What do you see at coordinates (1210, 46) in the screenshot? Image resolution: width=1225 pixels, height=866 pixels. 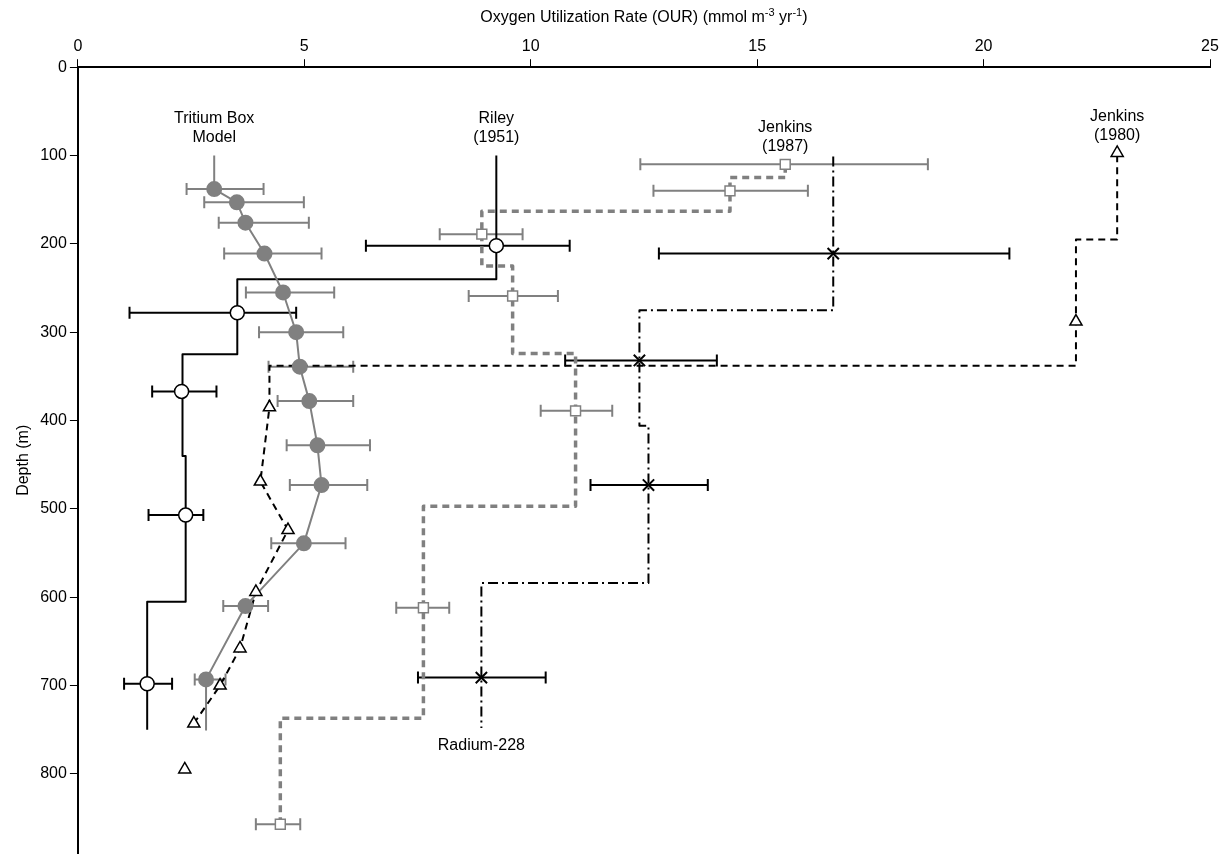 I see `x-tick-label: 25` at bounding box center [1210, 46].